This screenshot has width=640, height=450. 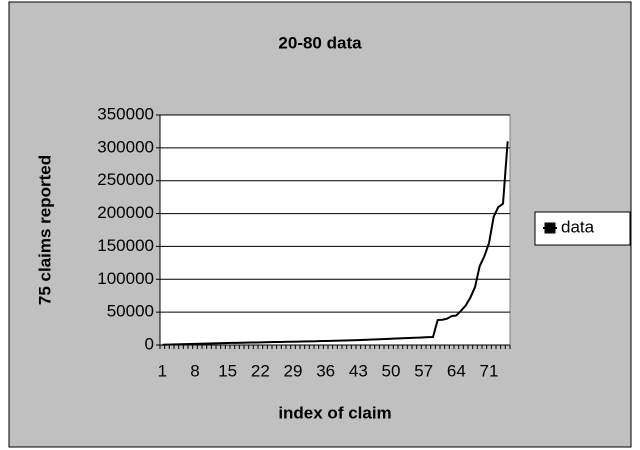 I want to click on legend-label: data, so click(x=578, y=226).